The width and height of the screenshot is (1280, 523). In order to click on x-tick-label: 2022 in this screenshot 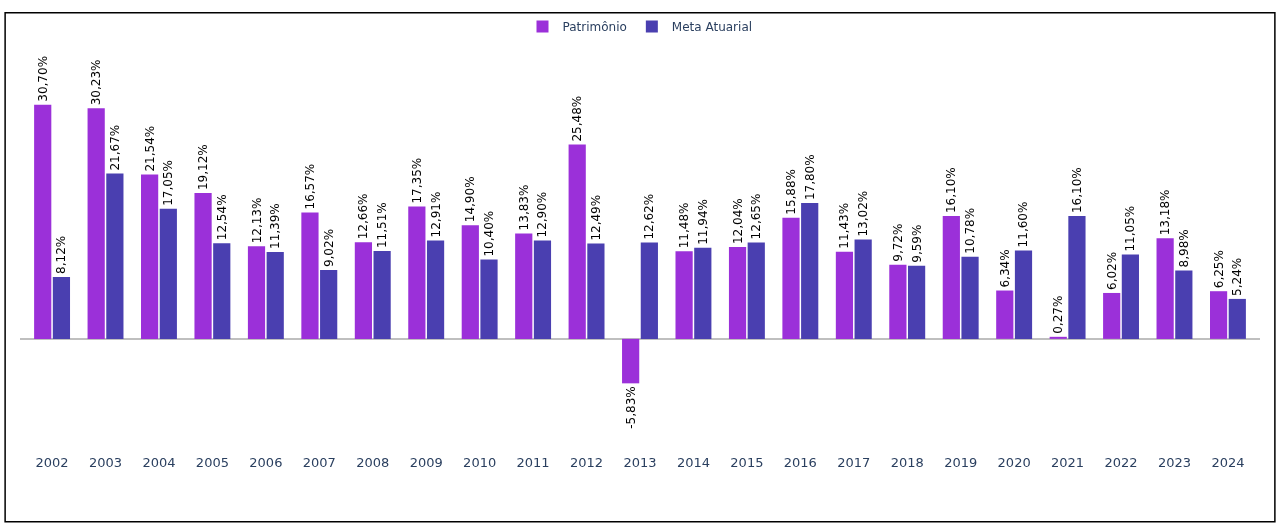, I will do `click(1121, 462)`.